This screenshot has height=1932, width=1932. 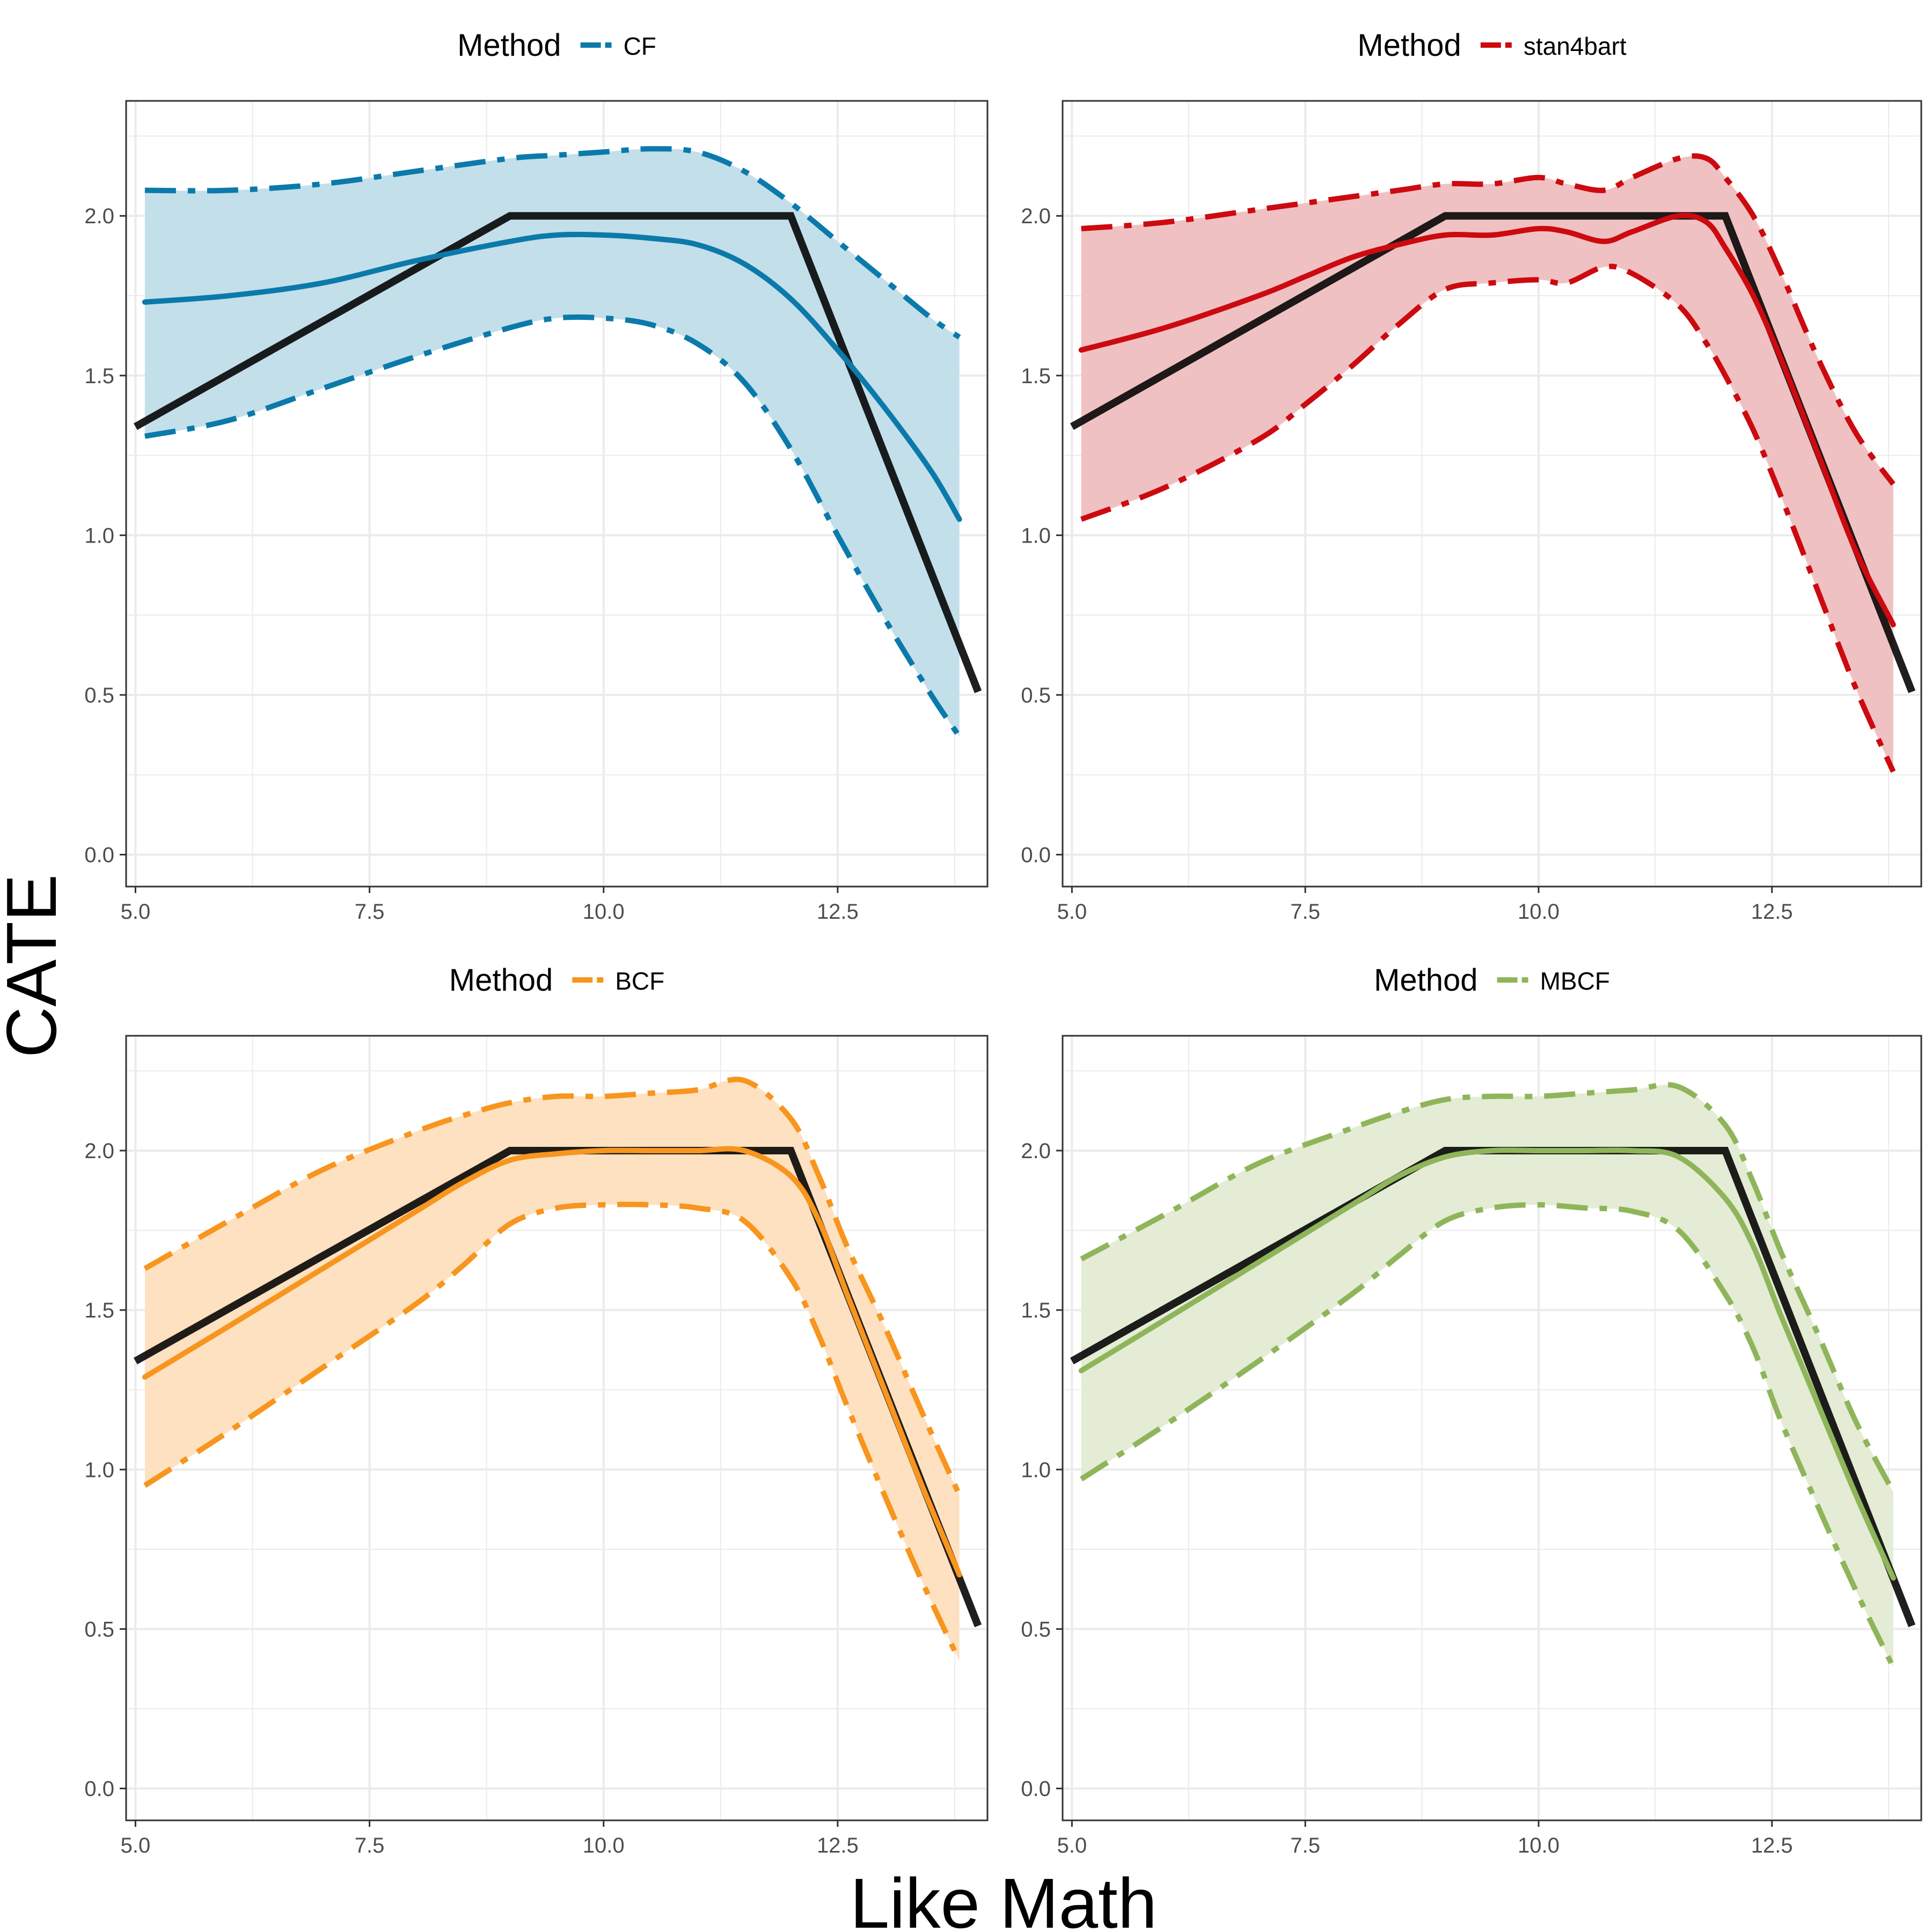 I want to click on legend-key-label: MBCF, so click(x=1575, y=981).